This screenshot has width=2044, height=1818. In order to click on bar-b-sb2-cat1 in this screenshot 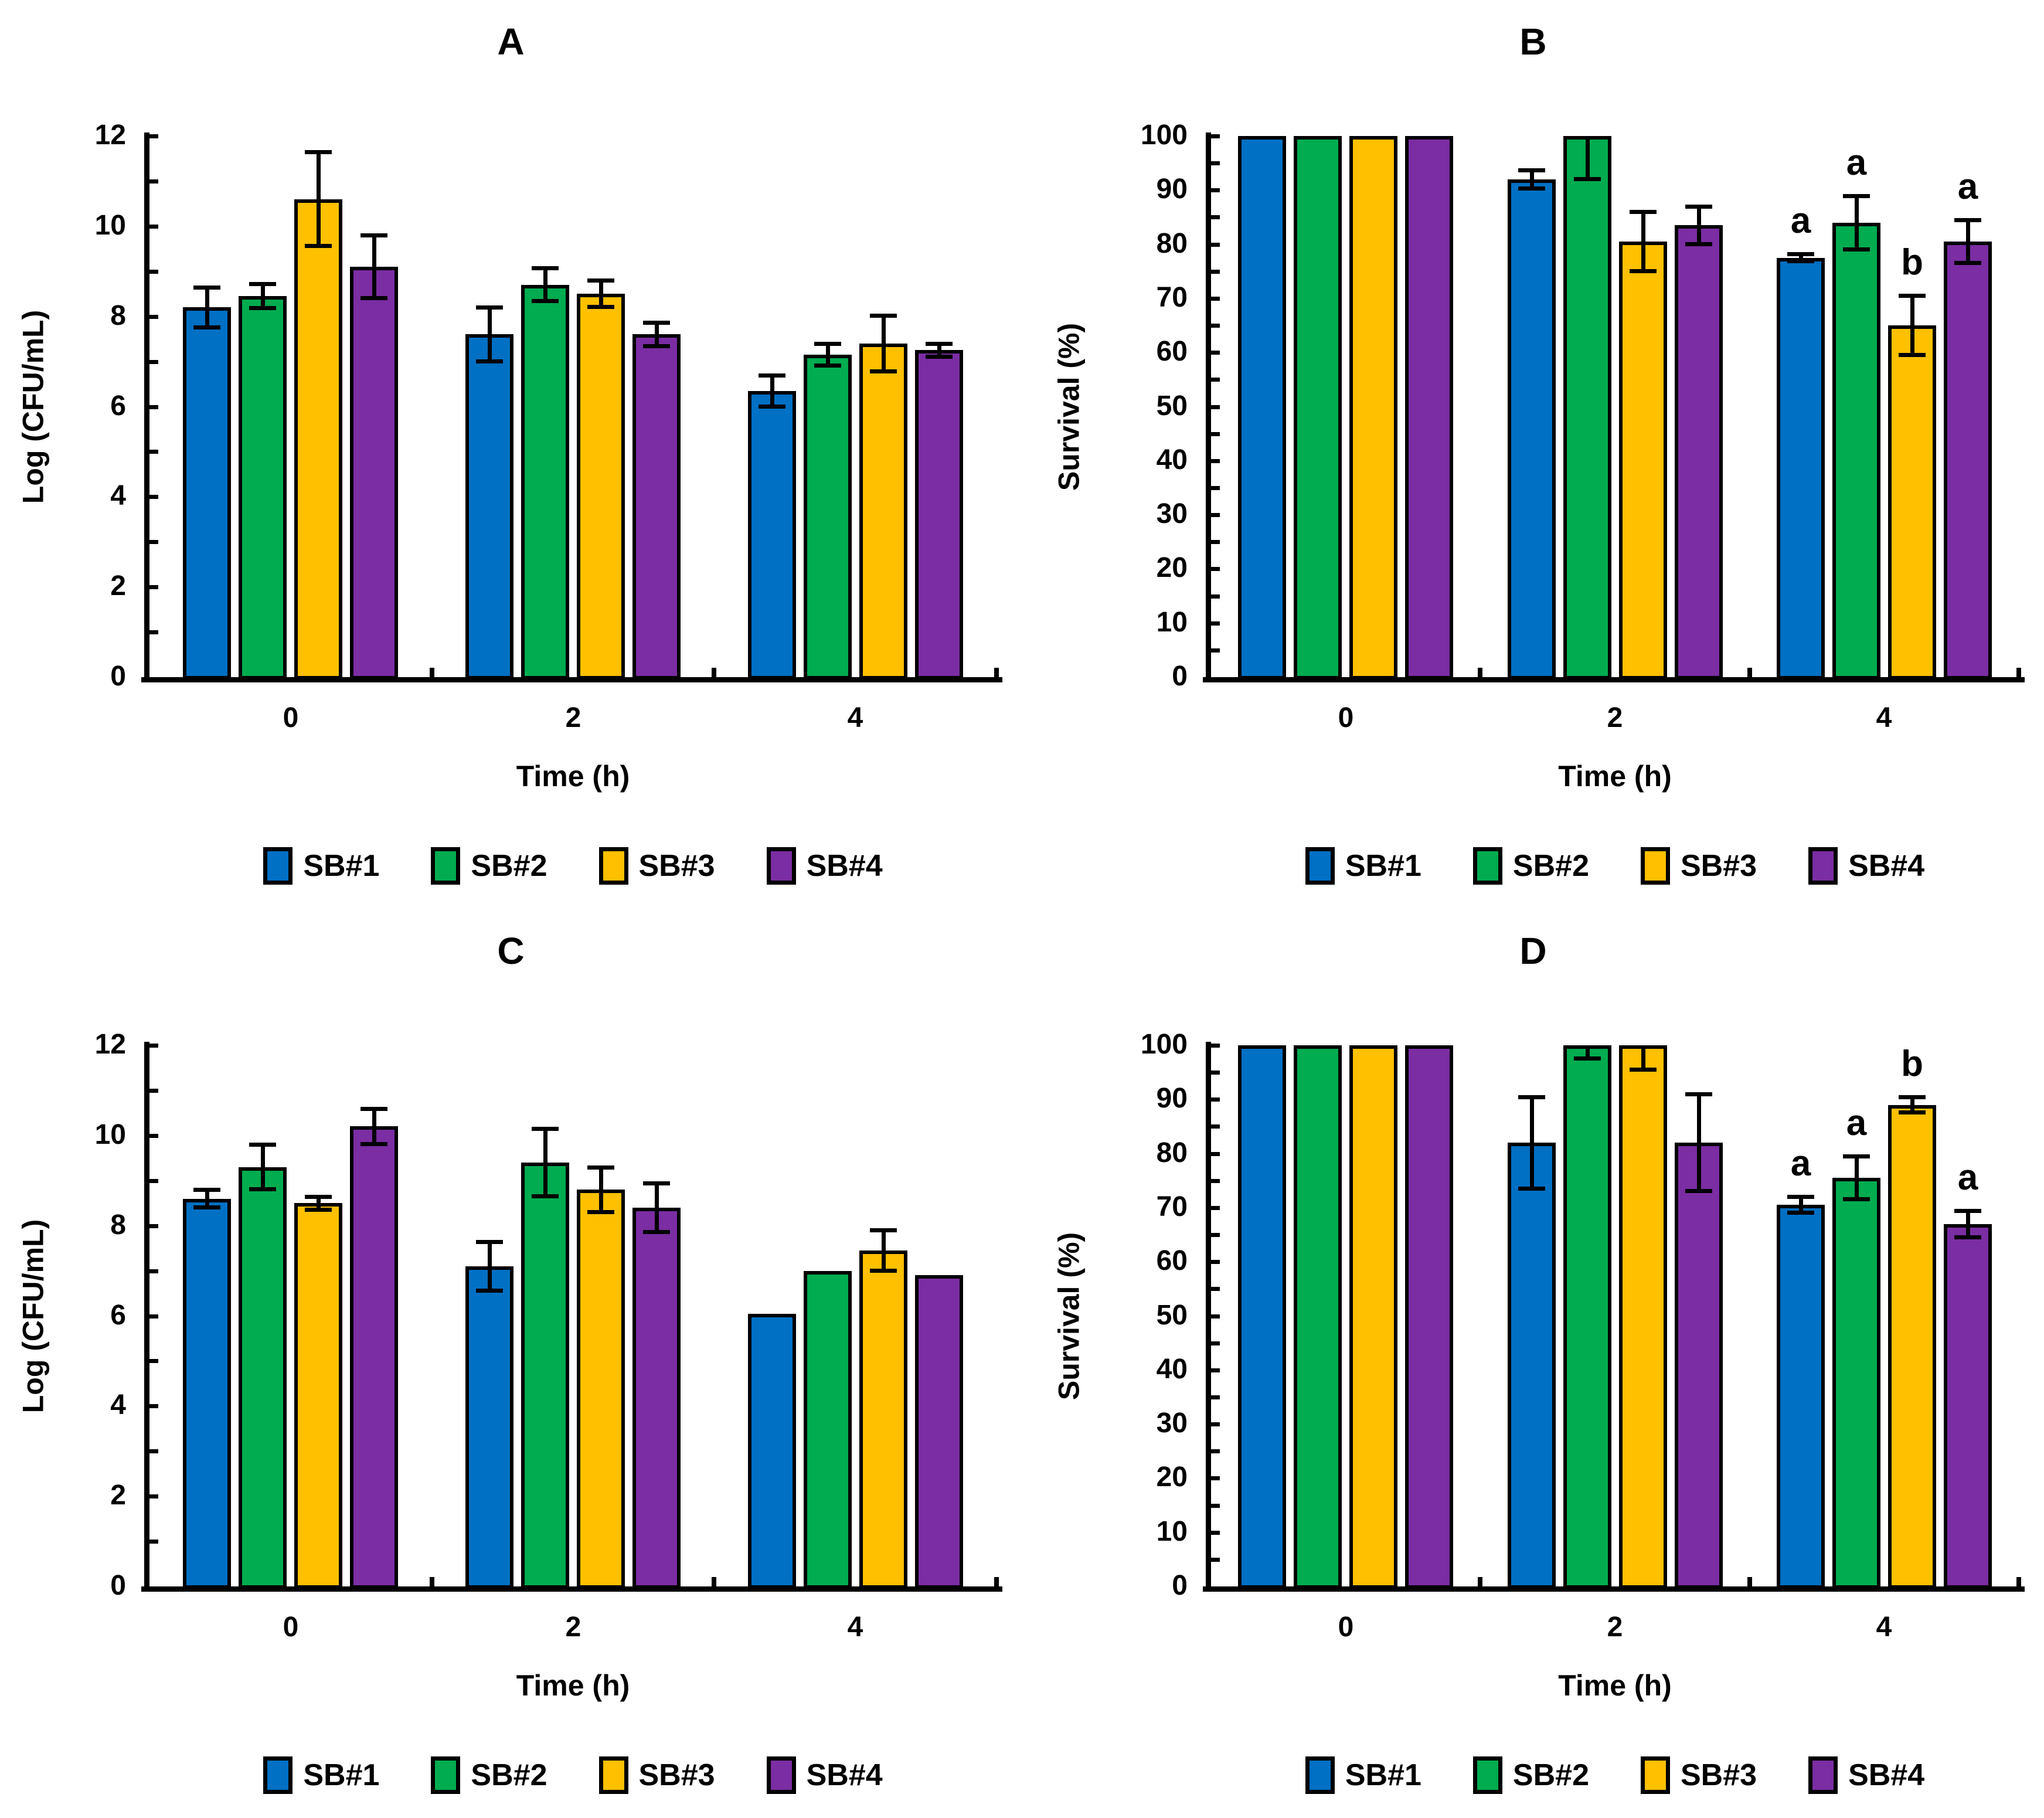, I will do `click(1587, 407)`.